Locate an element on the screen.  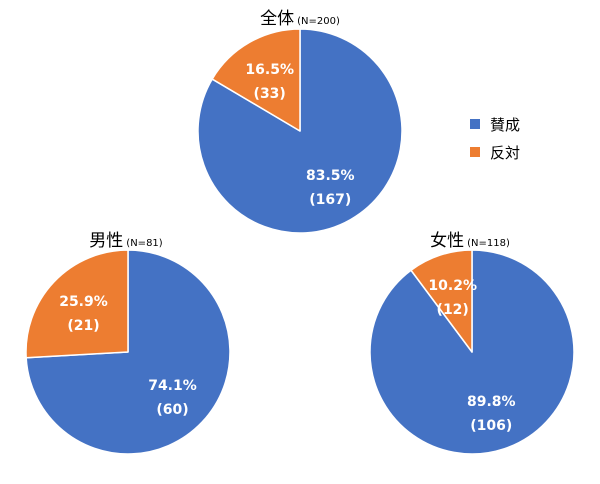
pie-title-female: 女性 (N=118) is located at coordinates (470, 238).